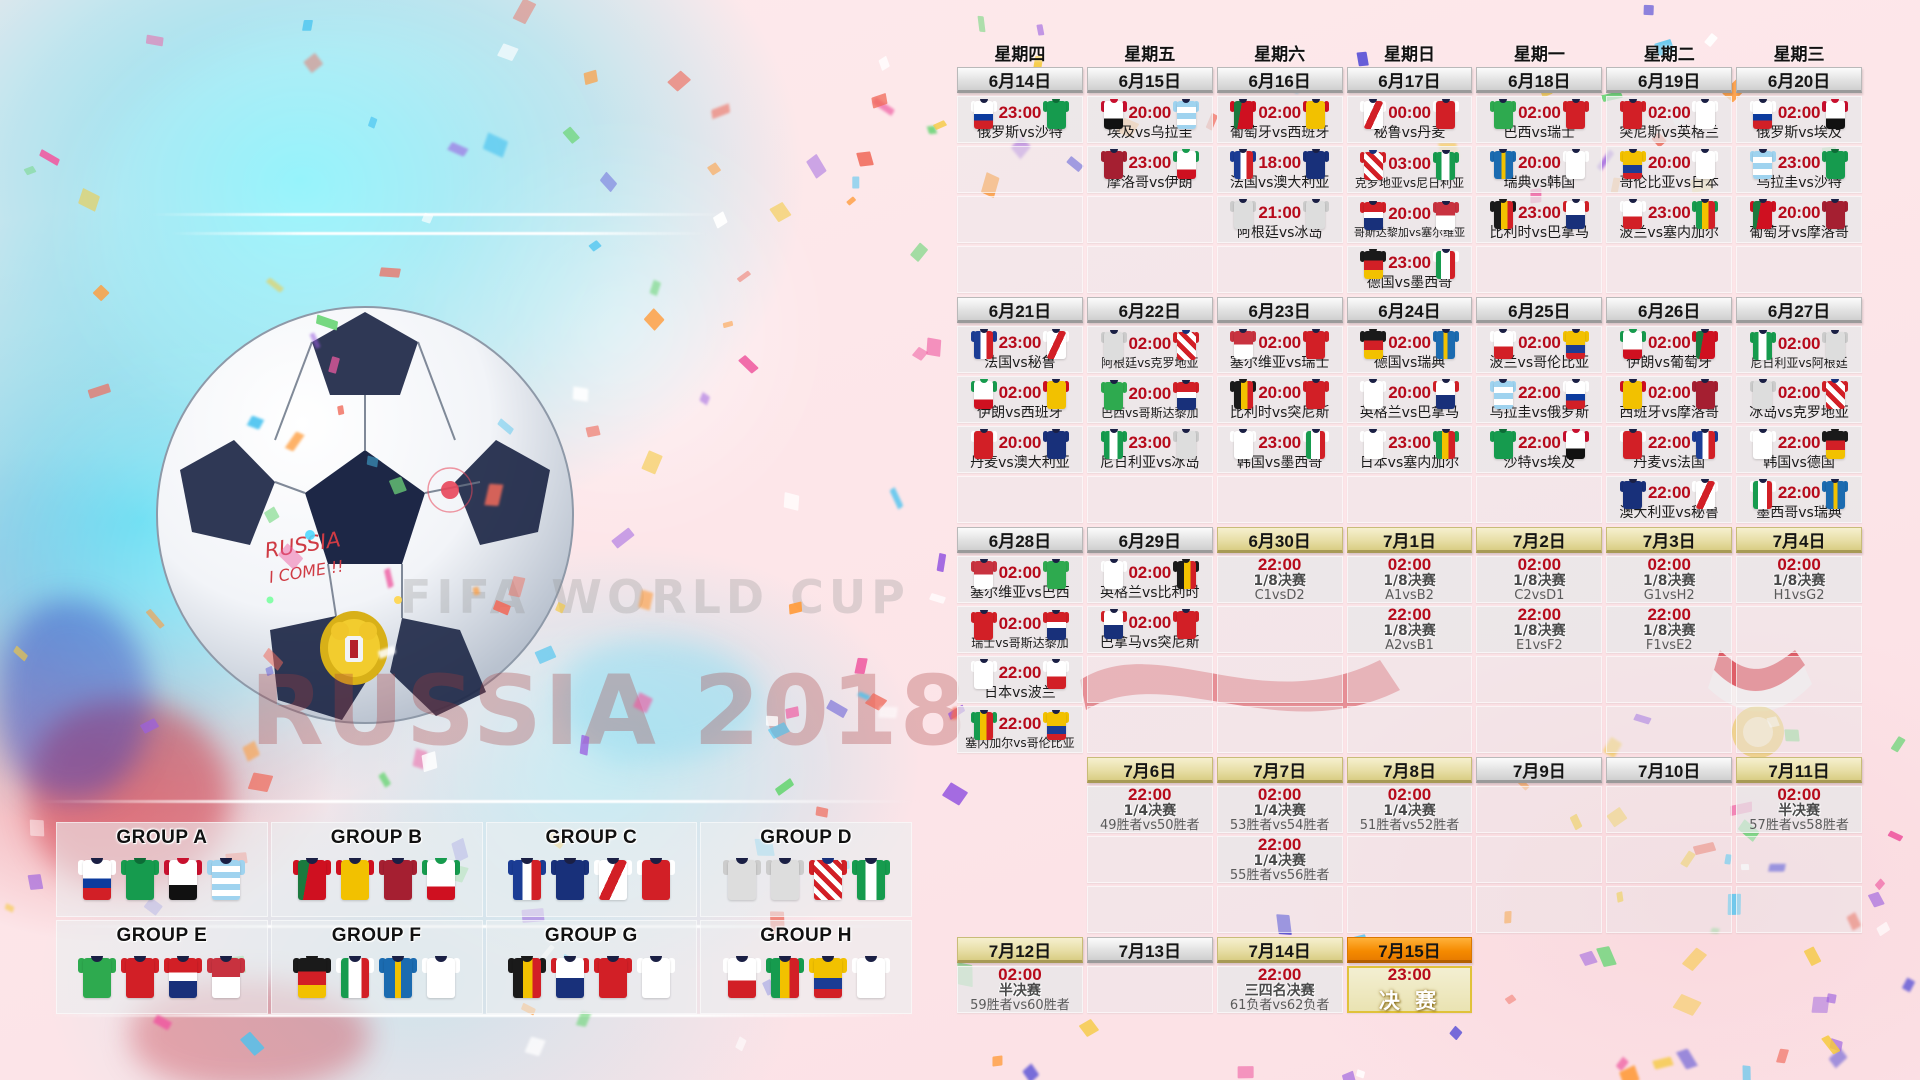  Describe the element at coordinates (1799, 219) in the screenshot. I see `match-cell: 20:00 葡萄牙vs摩洛哥` at that location.